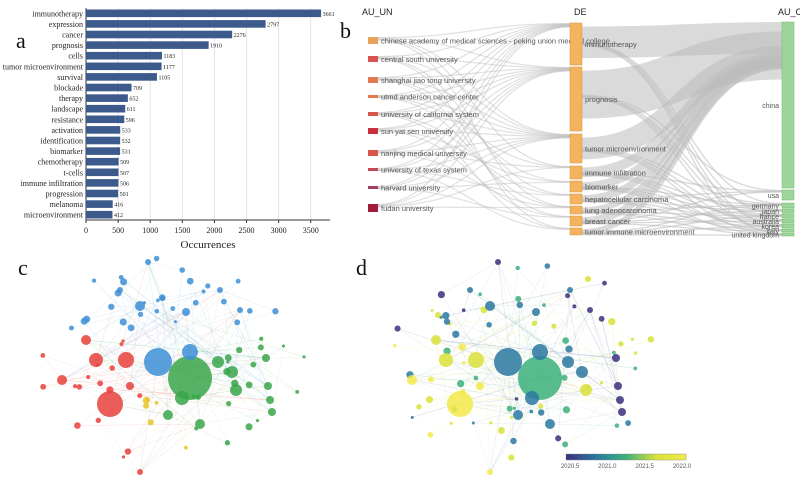 Image resolution: width=800 pixels, height=482 pixels. Describe the element at coordinates (626, 457) in the screenshot. I see `colorbar` at that location.